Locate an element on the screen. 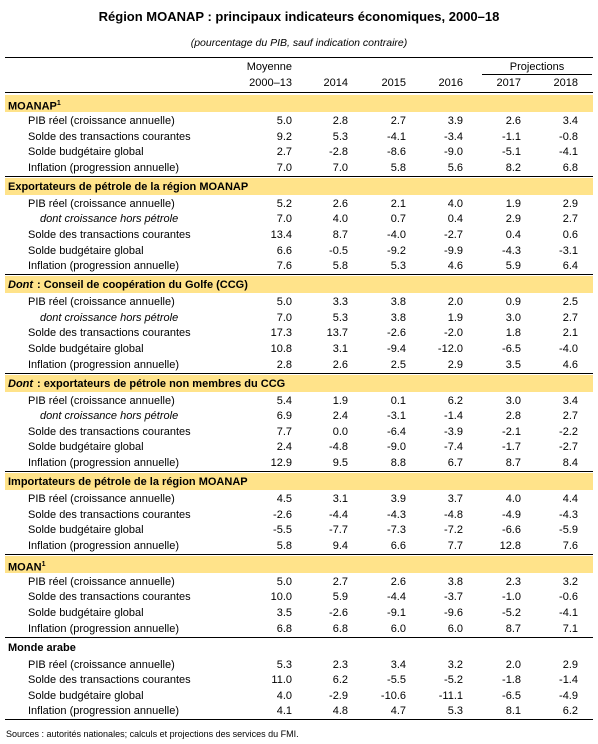 The width and height of the screenshot is (598, 744). cell-value: 2.9 is located at coordinates (570, 203).